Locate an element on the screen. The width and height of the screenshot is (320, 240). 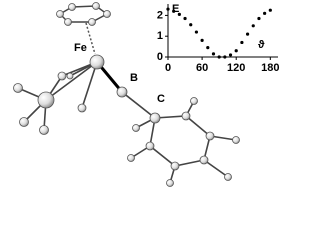
x-tick-label: 0 is located at coordinates (168, 68).